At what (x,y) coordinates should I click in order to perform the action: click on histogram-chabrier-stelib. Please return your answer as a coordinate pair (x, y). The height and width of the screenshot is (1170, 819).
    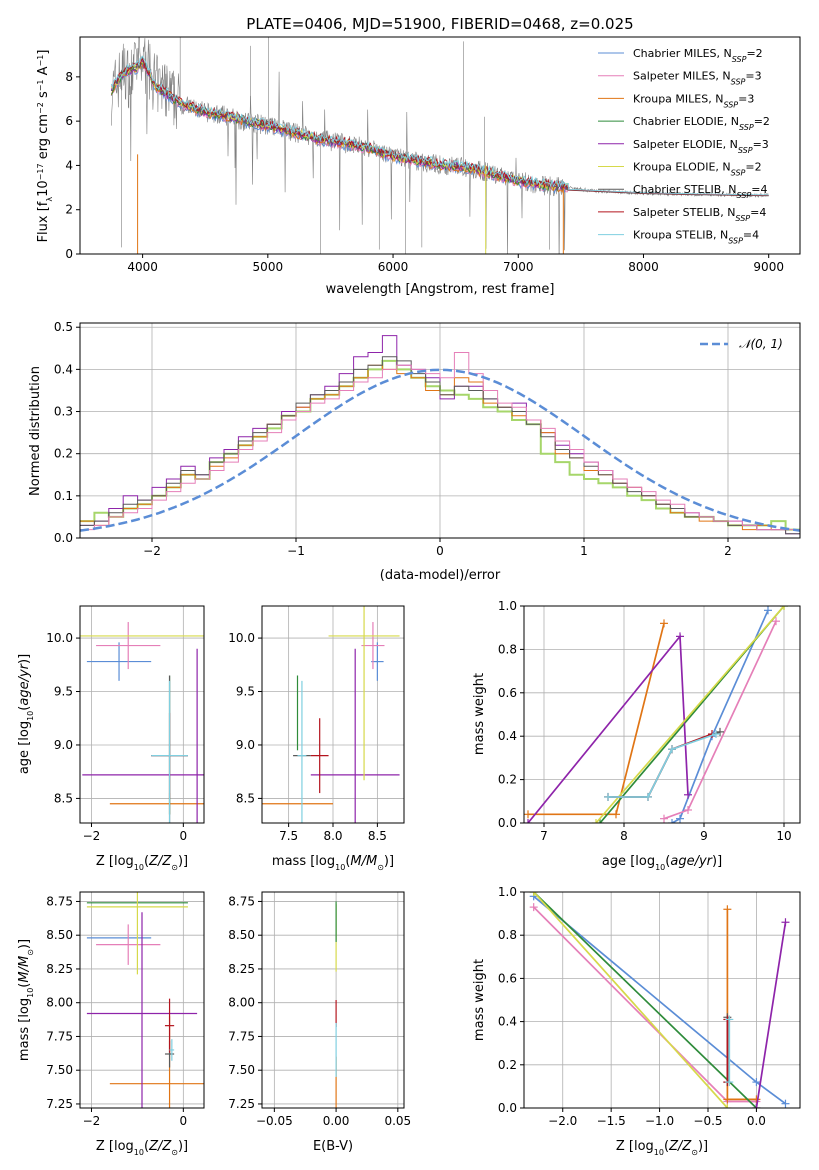
    Looking at the image, I should click on (440, 445).